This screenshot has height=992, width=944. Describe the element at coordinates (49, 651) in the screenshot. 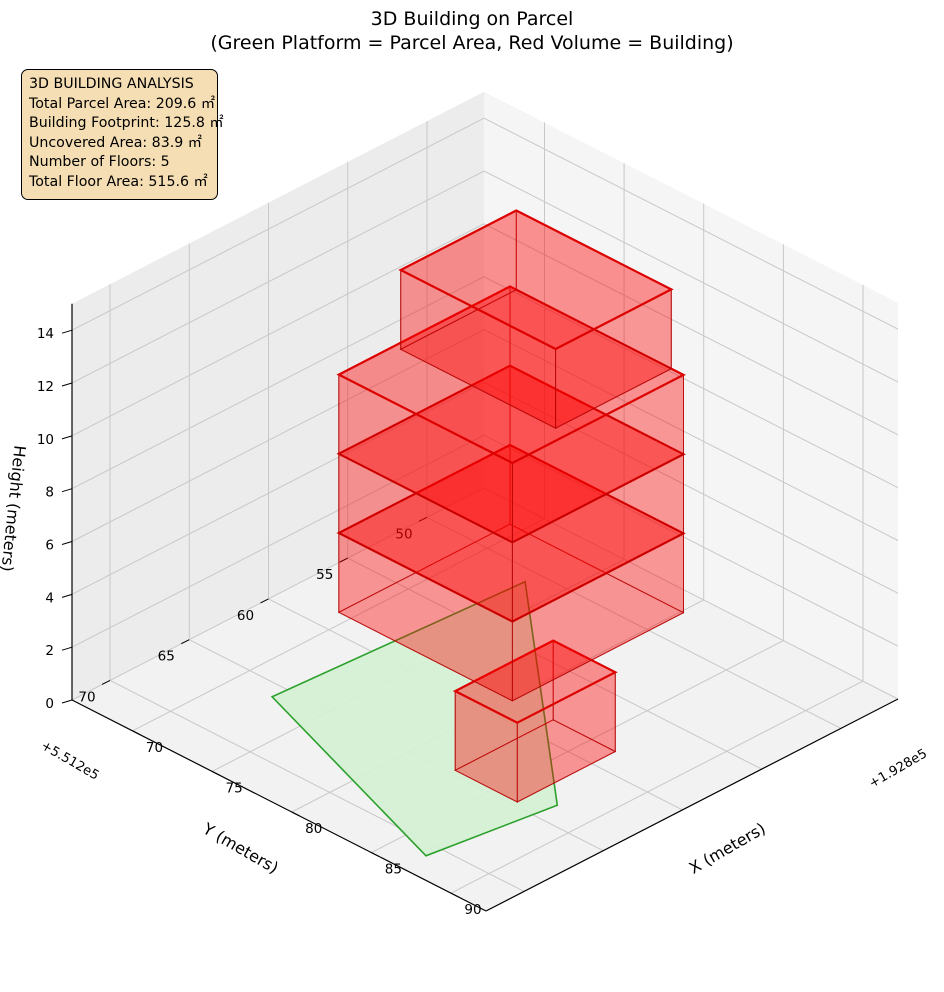

I see `z-tick-label: 2` at that location.